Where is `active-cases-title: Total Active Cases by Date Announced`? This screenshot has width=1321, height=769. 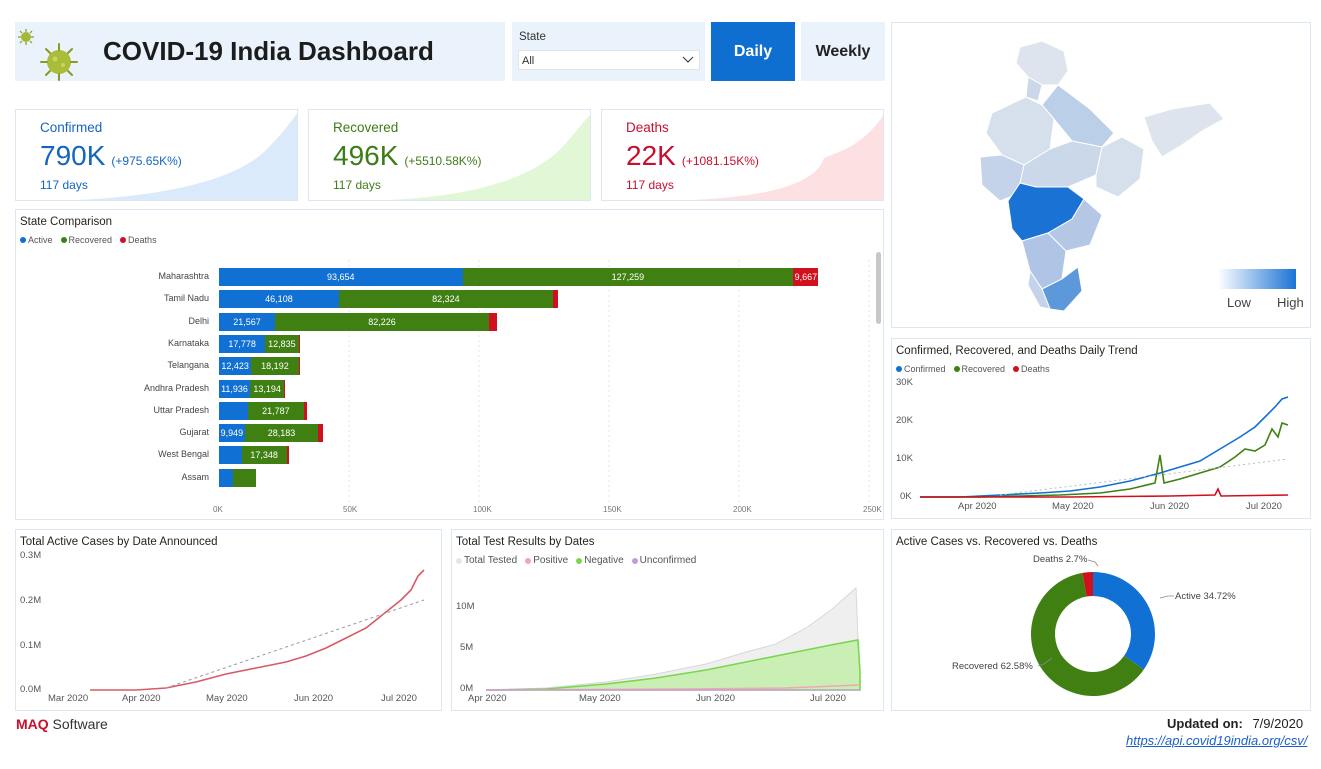 active-cases-title: Total Active Cases by Date Announced is located at coordinates (119, 542).